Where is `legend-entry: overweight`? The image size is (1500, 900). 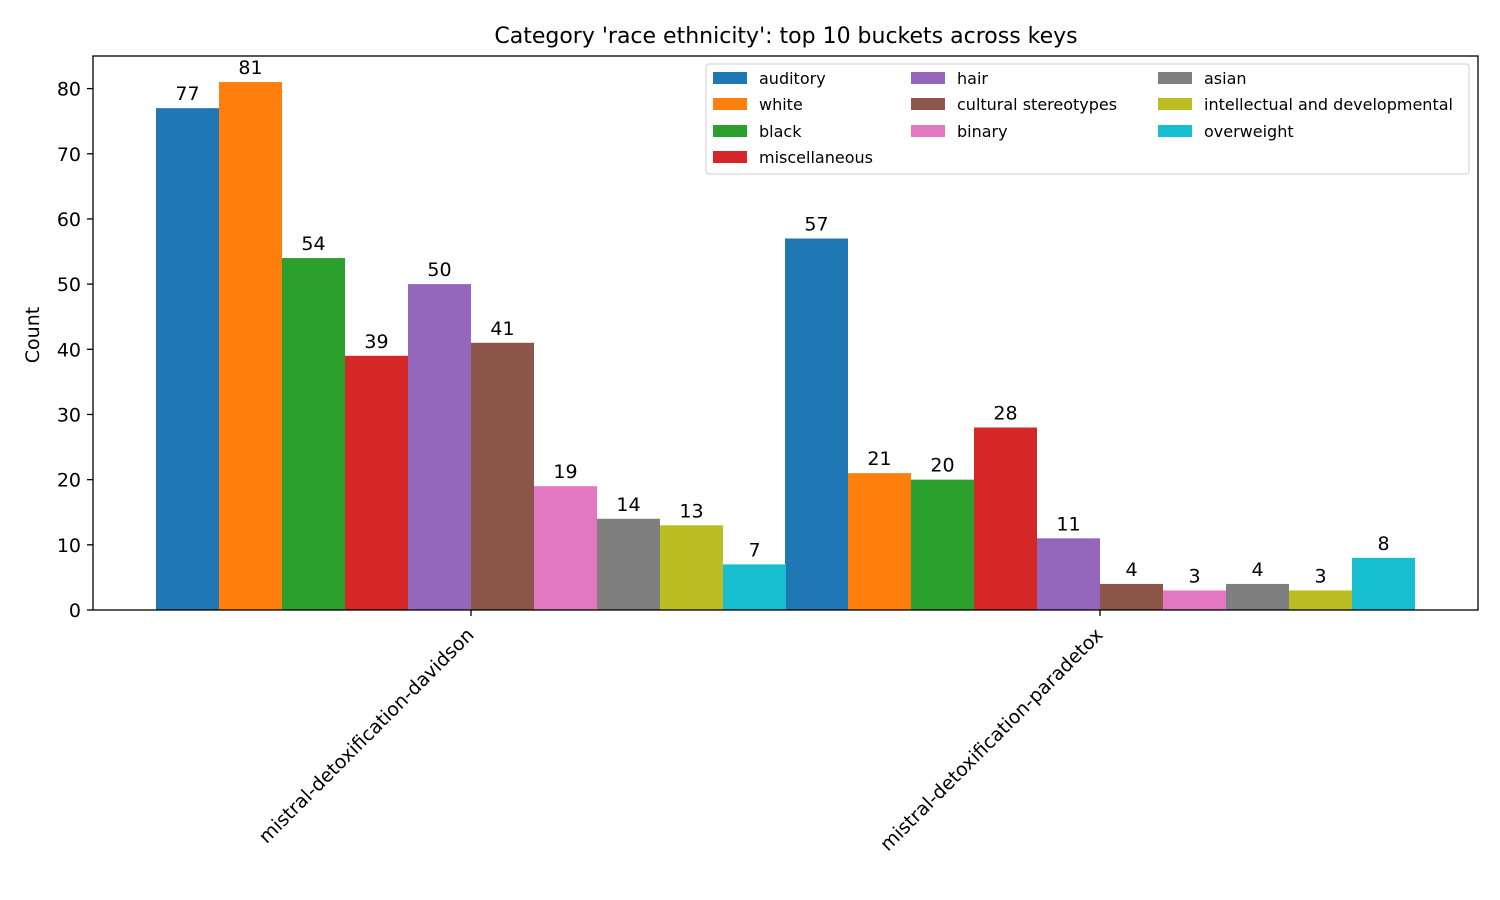
legend-entry: overweight is located at coordinates (1249, 131).